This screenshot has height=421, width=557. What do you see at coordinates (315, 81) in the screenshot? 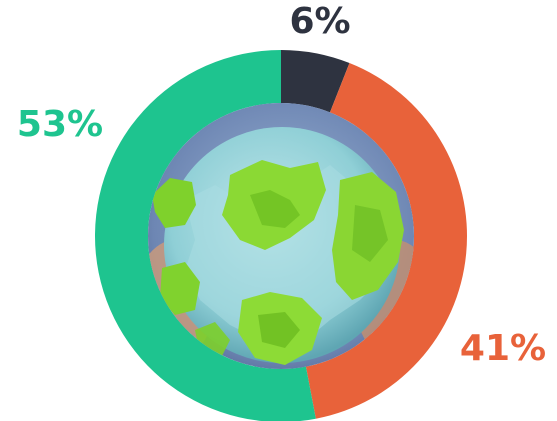
I see `slice-6-percent` at bounding box center [315, 81].